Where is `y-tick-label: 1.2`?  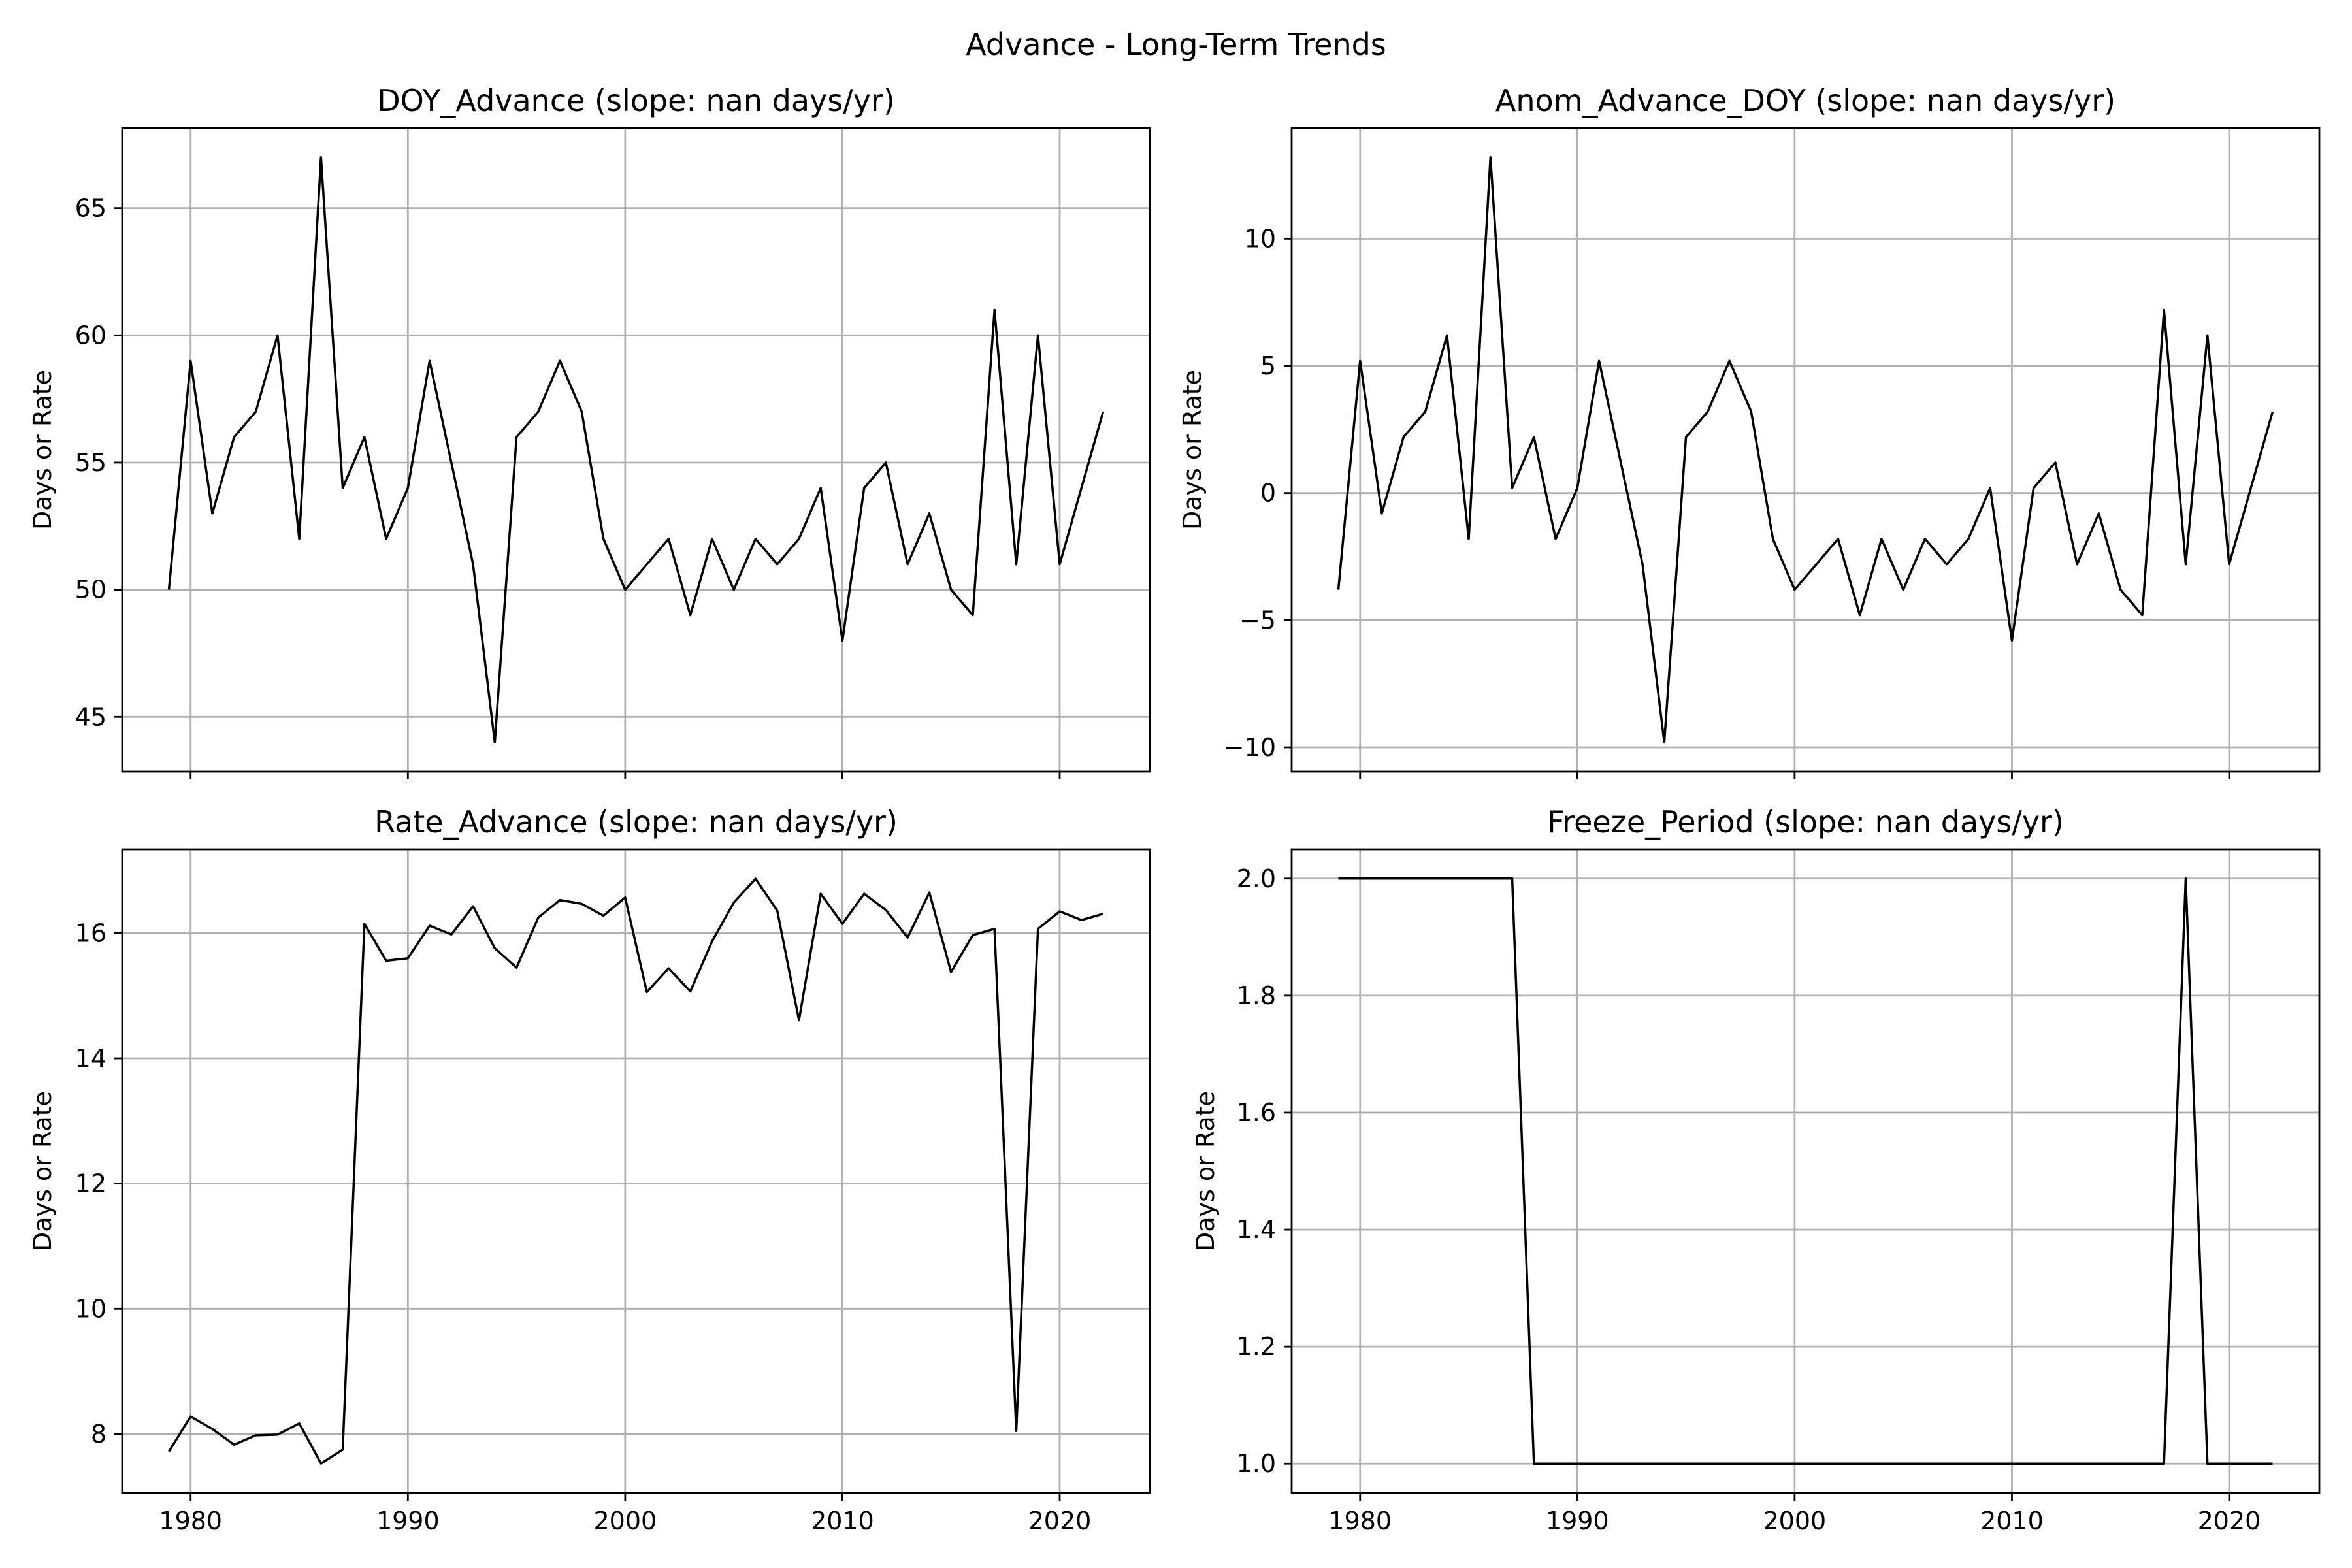 y-tick-label: 1.2 is located at coordinates (1256, 1346).